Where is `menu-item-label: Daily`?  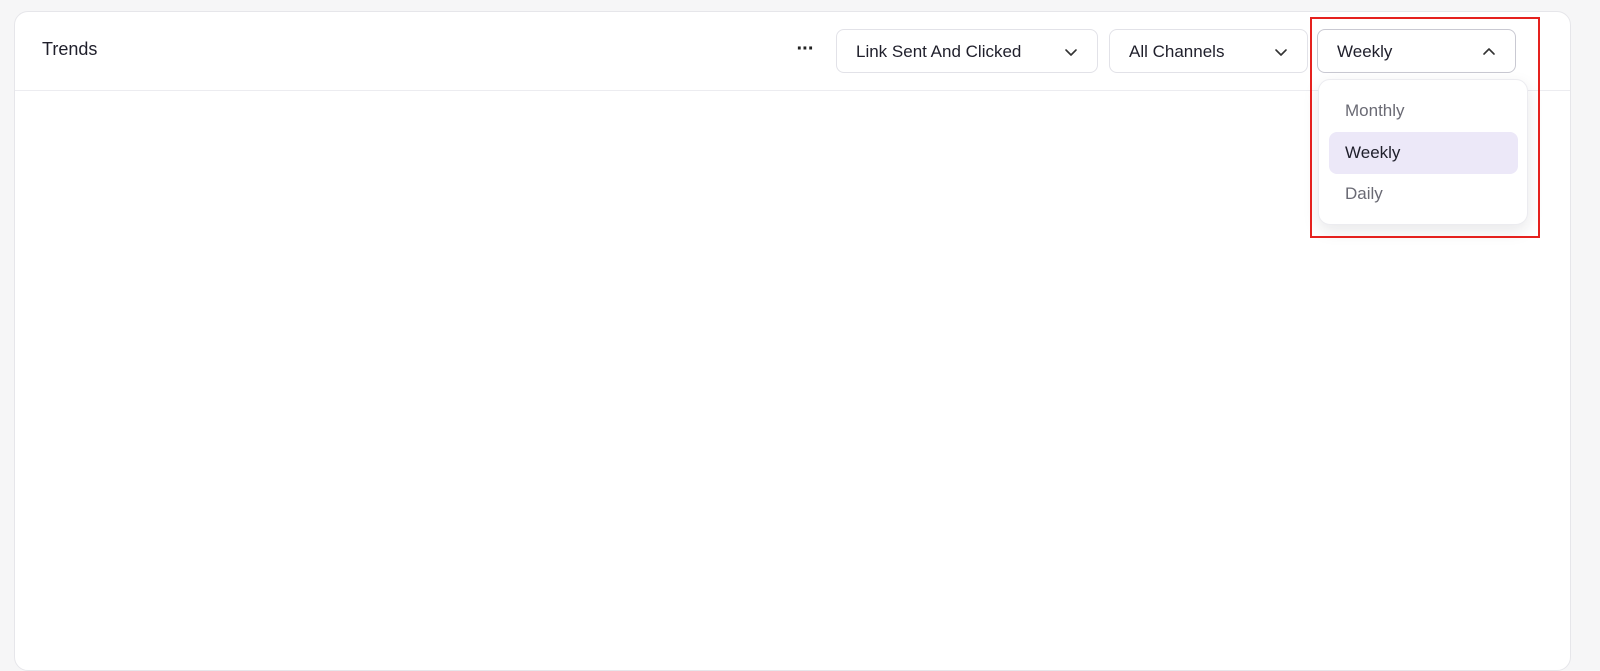 menu-item-label: Daily is located at coordinates (1364, 193).